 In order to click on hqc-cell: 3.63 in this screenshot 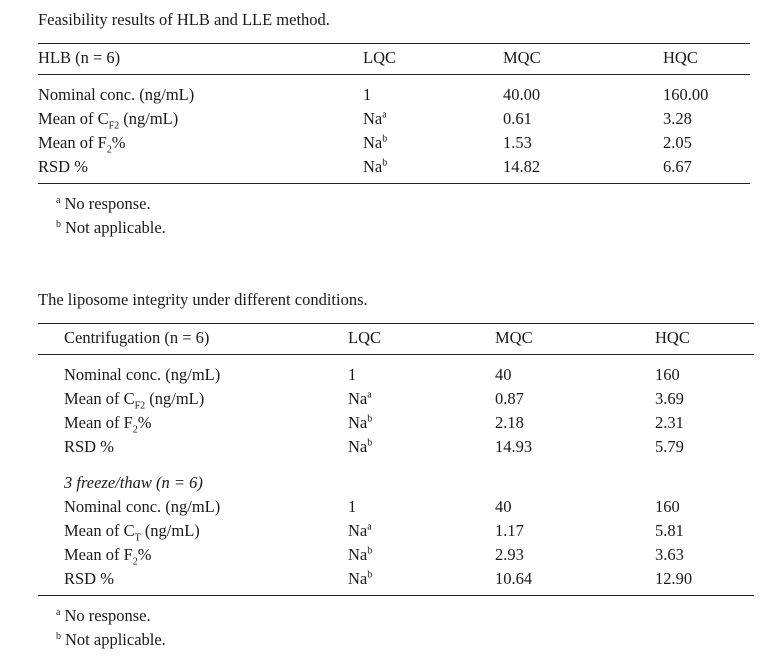, I will do `click(669, 554)`.